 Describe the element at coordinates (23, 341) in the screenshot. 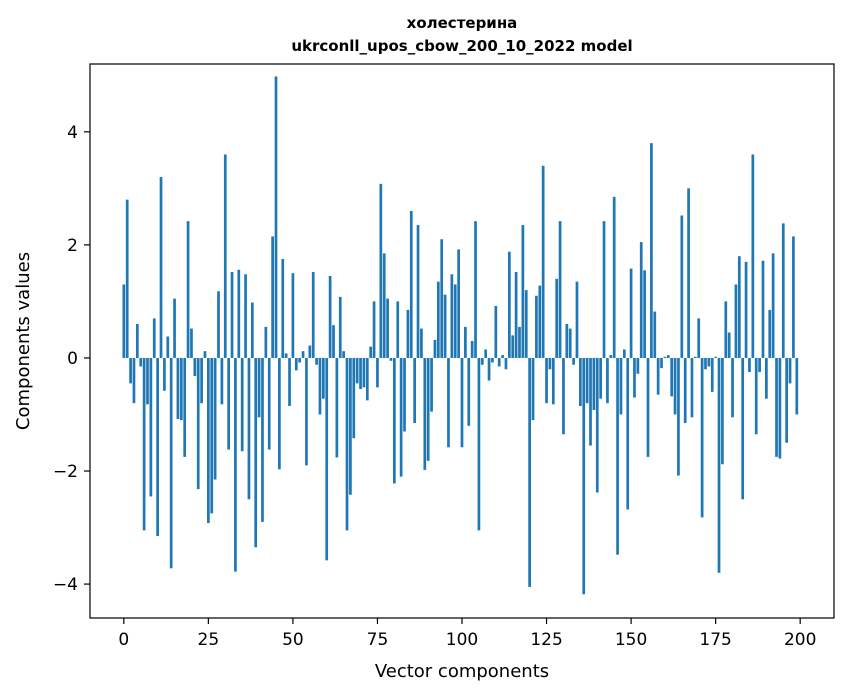

I see `y-axis-label: Components values` at that location.